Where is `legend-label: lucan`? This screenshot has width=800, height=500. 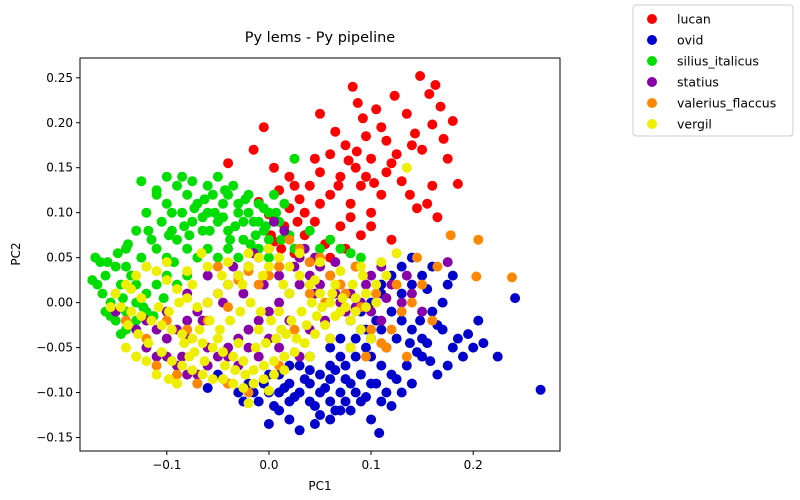
legend-label: lucan is located at coordinates (694, 19).